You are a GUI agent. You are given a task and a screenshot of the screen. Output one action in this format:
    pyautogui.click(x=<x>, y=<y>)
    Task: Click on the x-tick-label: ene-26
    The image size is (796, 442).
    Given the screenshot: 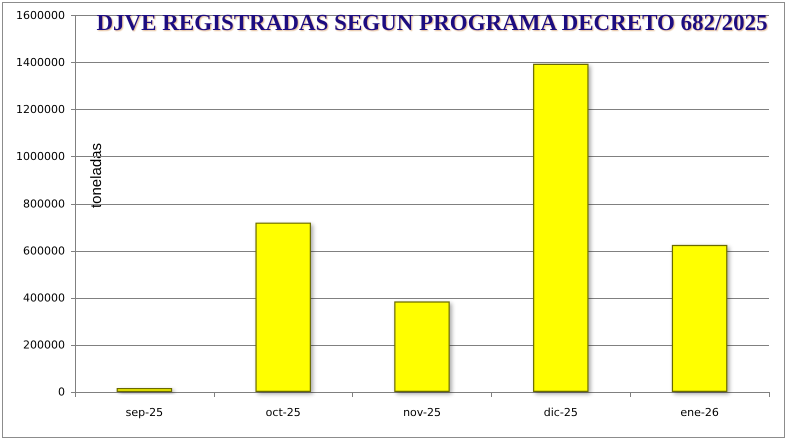 What is the action you would take?
    pyautogui.click(x=699, y=412)
    